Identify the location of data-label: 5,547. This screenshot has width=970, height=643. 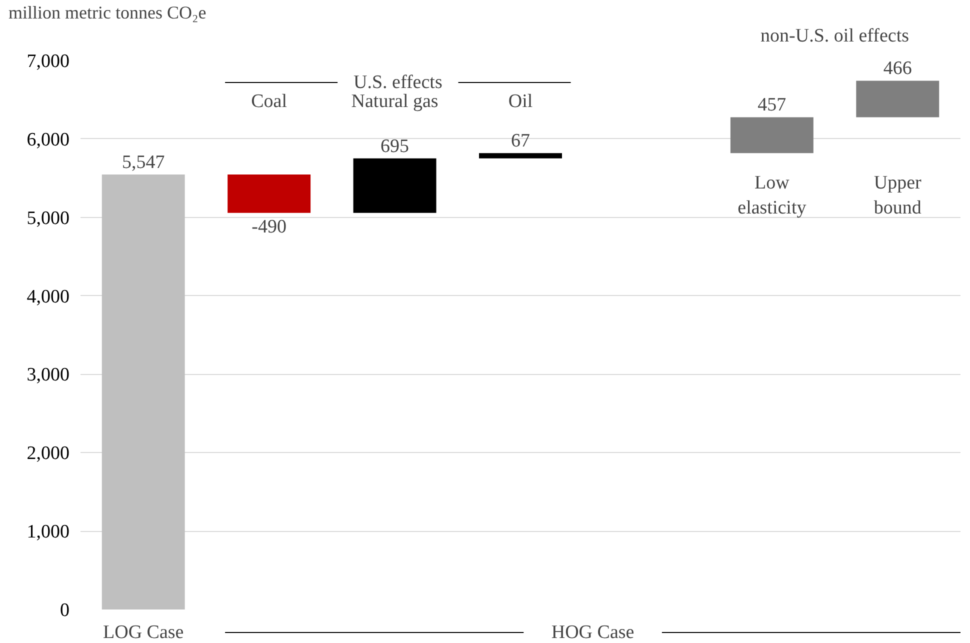
(143, 162).